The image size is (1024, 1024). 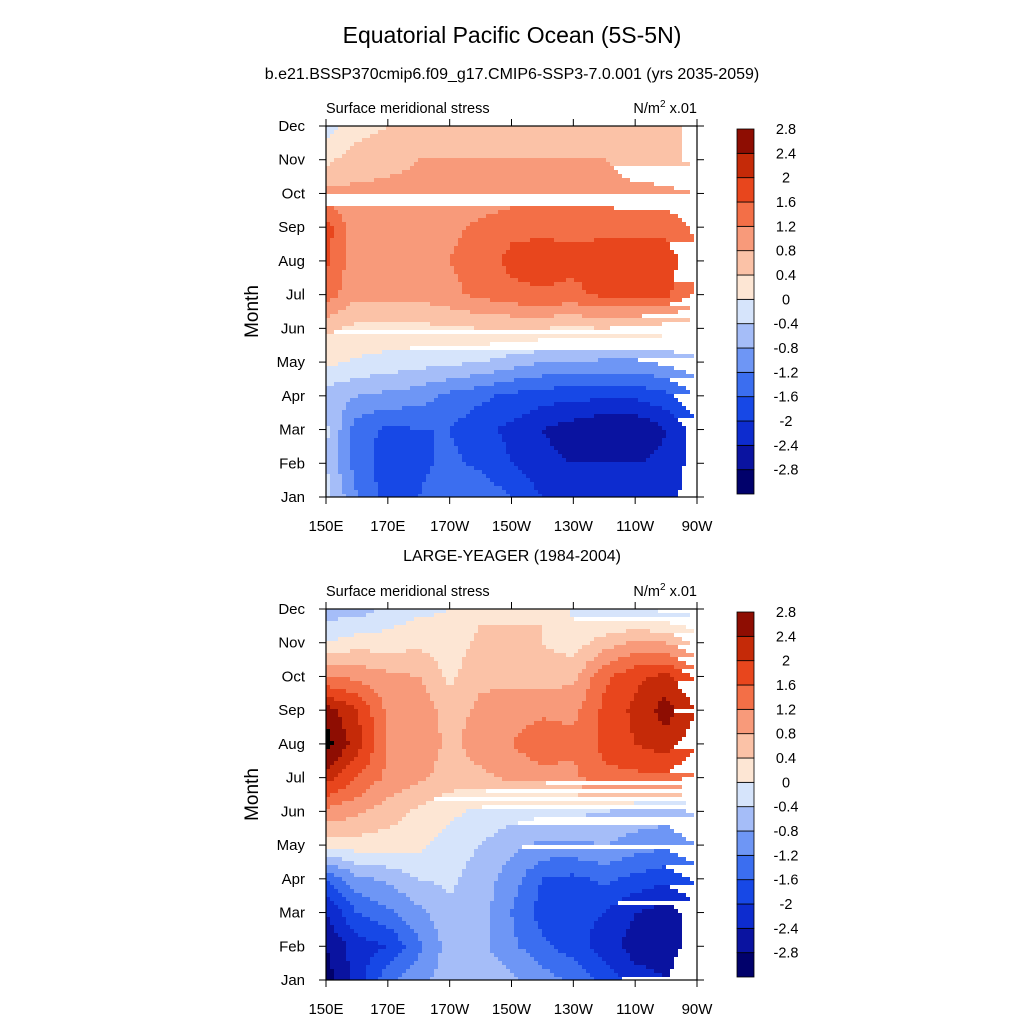 What do you see at coordinates (293, 328) in the screenshot?
I see `y-tick-label: Jun` at bounding box center [293, 328].